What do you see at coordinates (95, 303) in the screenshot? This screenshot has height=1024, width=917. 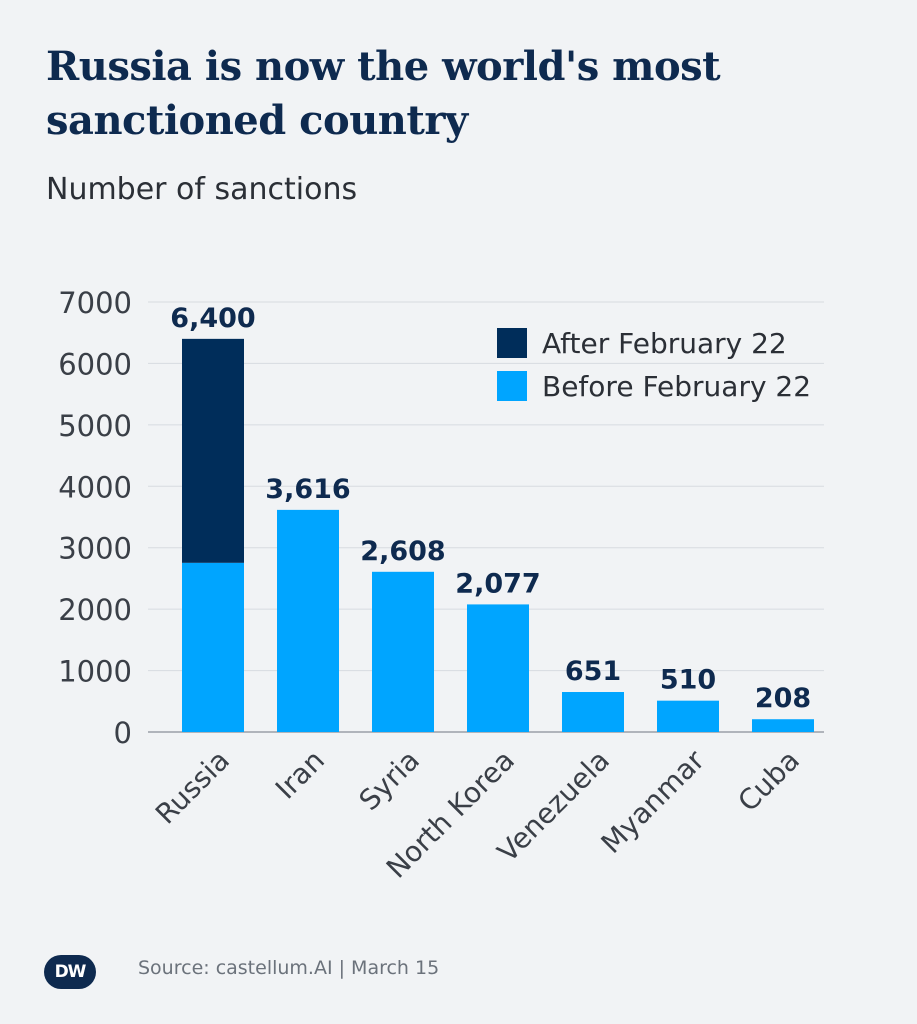 I see `y-tick-label: 7000` at bounding box center [95, 303].